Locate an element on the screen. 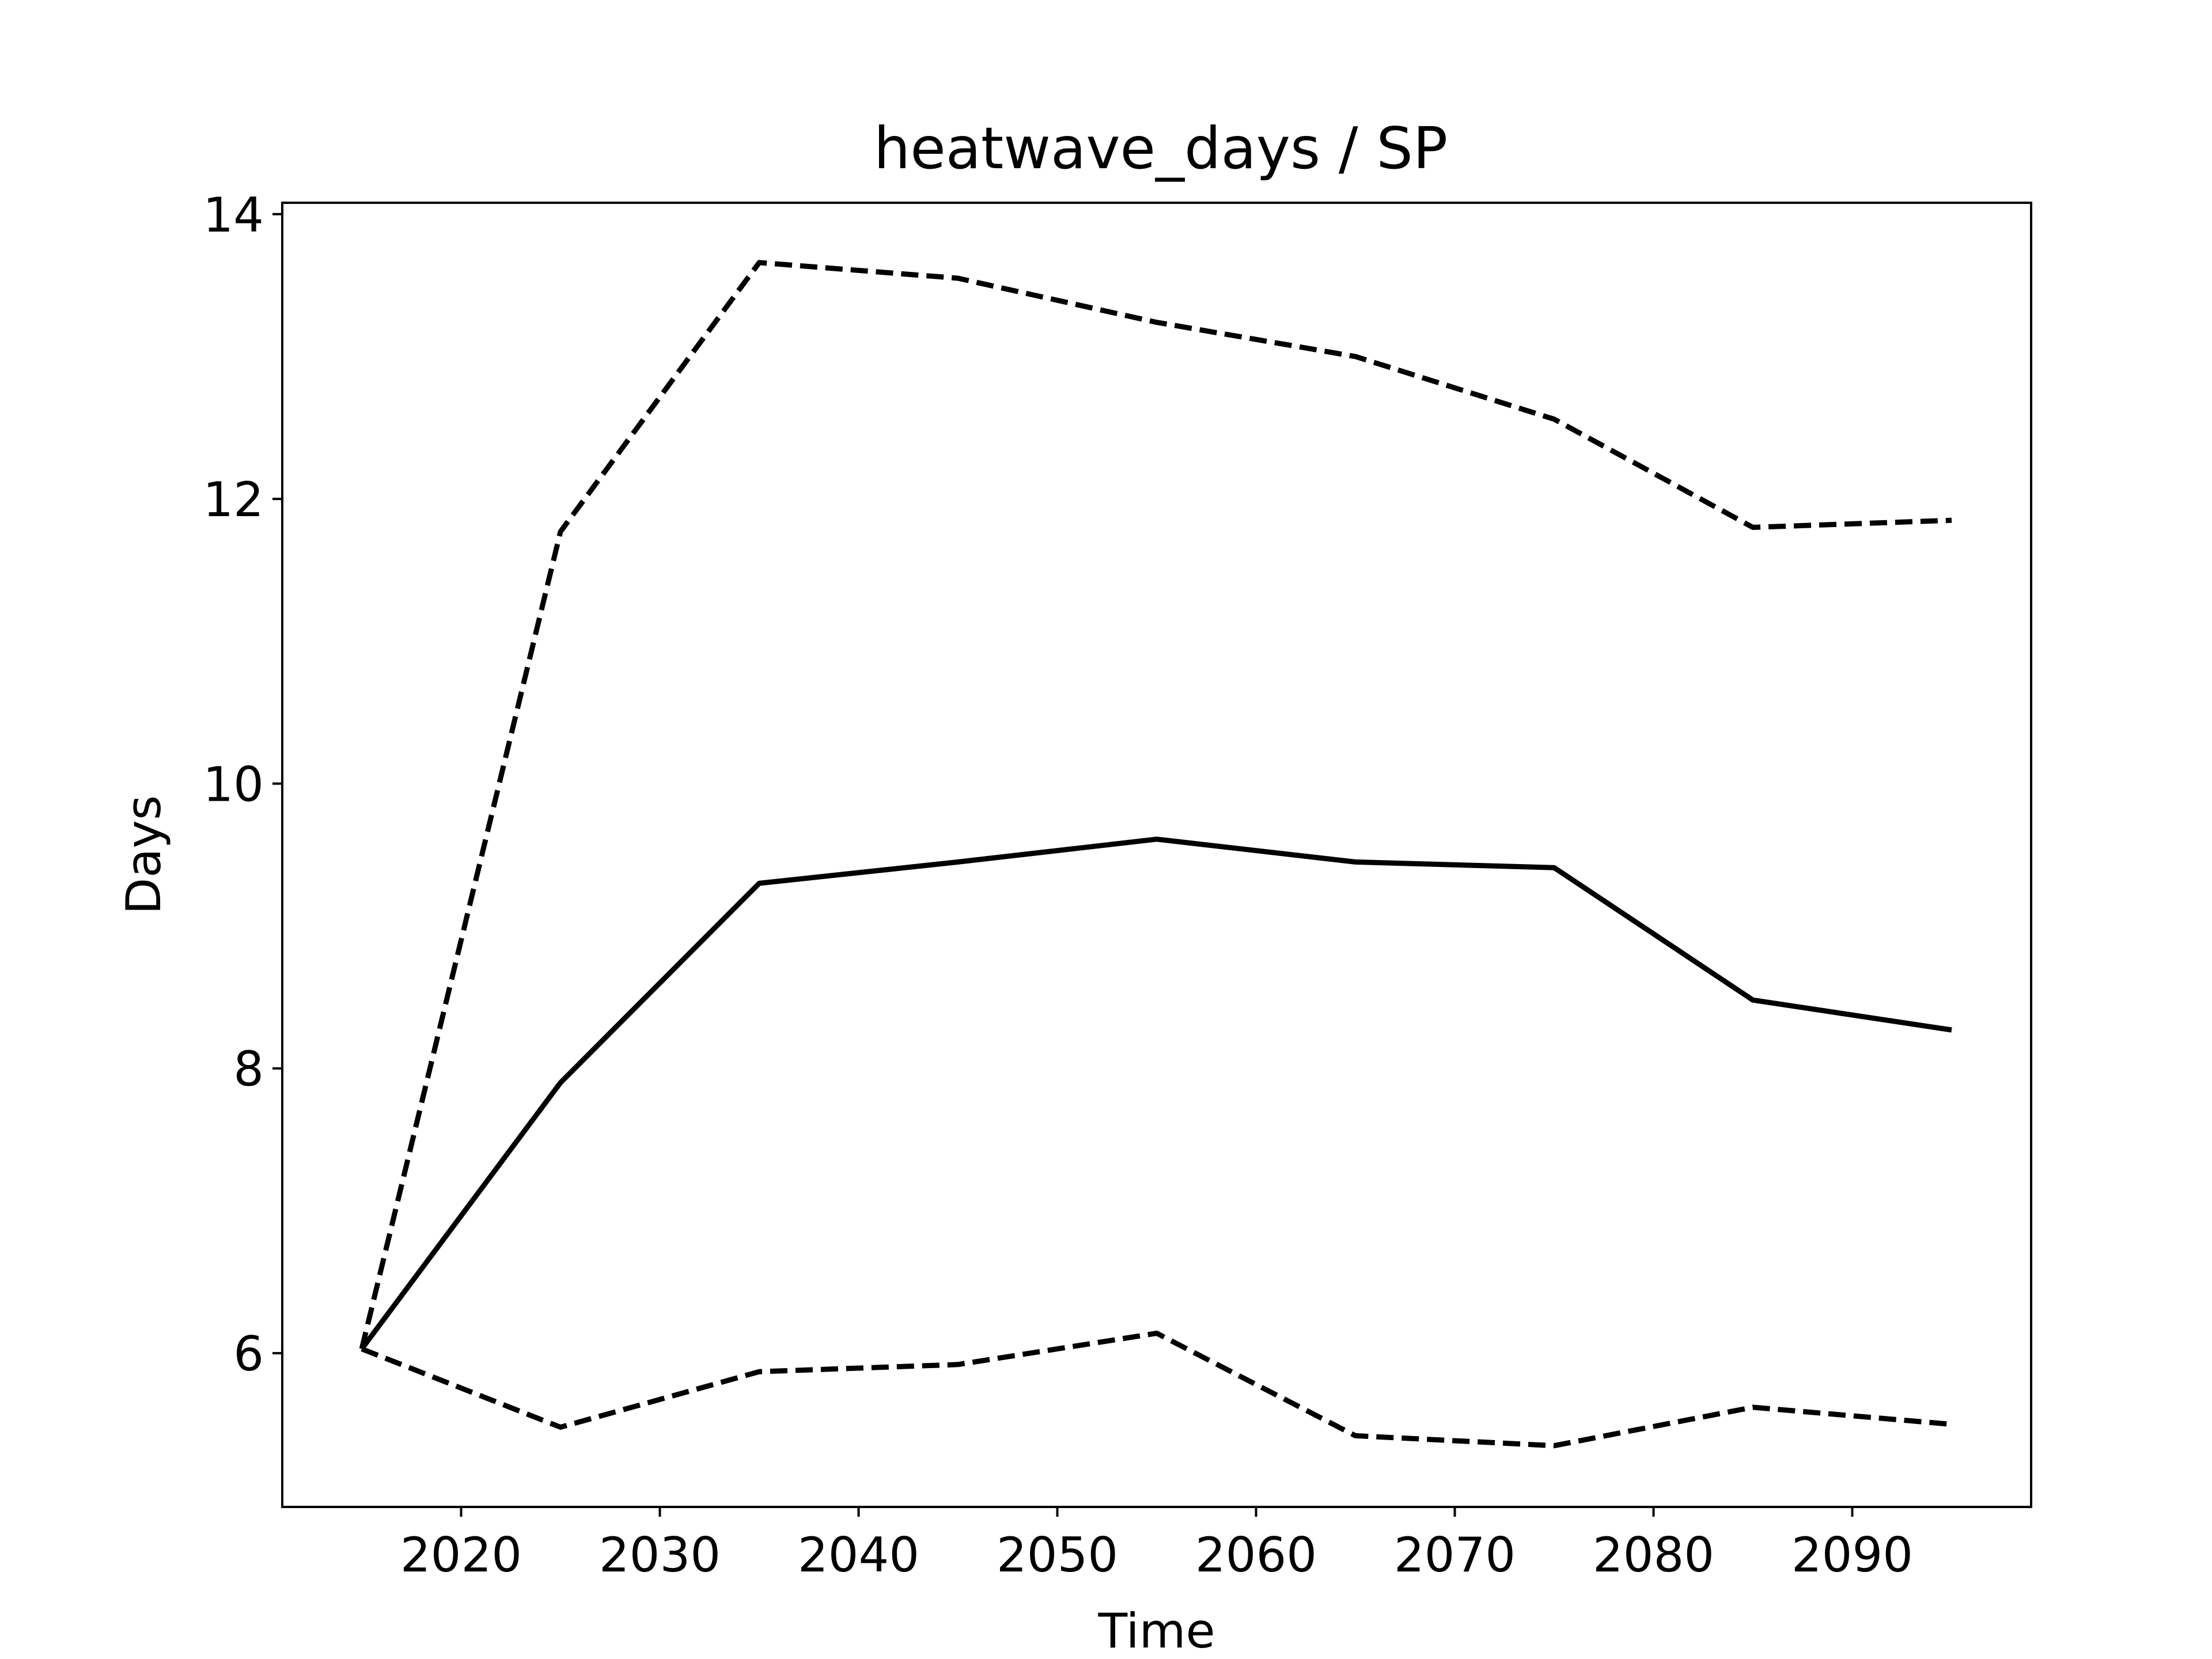  x-tick-label: 2090 is located at coordinates (1852, 1555).